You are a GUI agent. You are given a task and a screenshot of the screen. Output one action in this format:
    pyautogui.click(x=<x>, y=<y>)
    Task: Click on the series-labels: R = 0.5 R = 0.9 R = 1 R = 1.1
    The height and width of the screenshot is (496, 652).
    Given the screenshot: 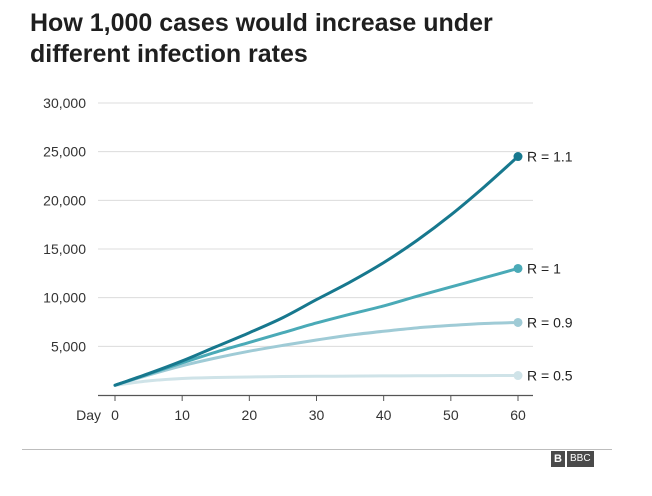 What is the action you would take?
    pyautogui.click(x=550, y=266)
    